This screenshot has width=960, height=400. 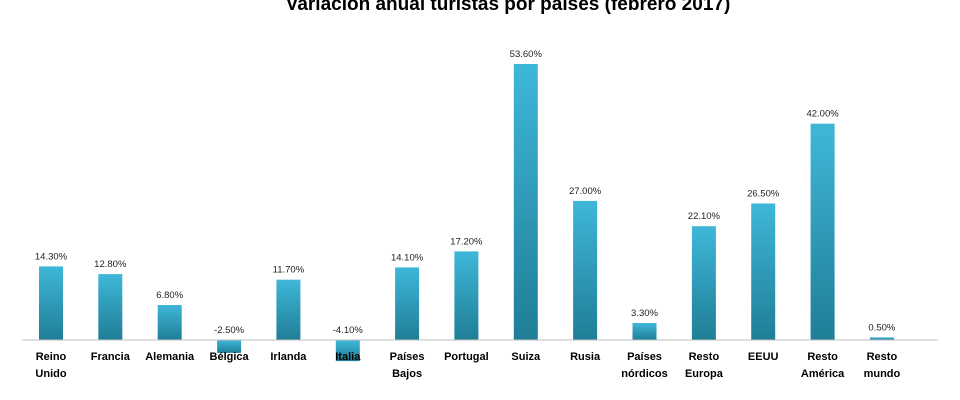 I want to click on value-label-italia: -4.10%, so click(x=348, y=330).